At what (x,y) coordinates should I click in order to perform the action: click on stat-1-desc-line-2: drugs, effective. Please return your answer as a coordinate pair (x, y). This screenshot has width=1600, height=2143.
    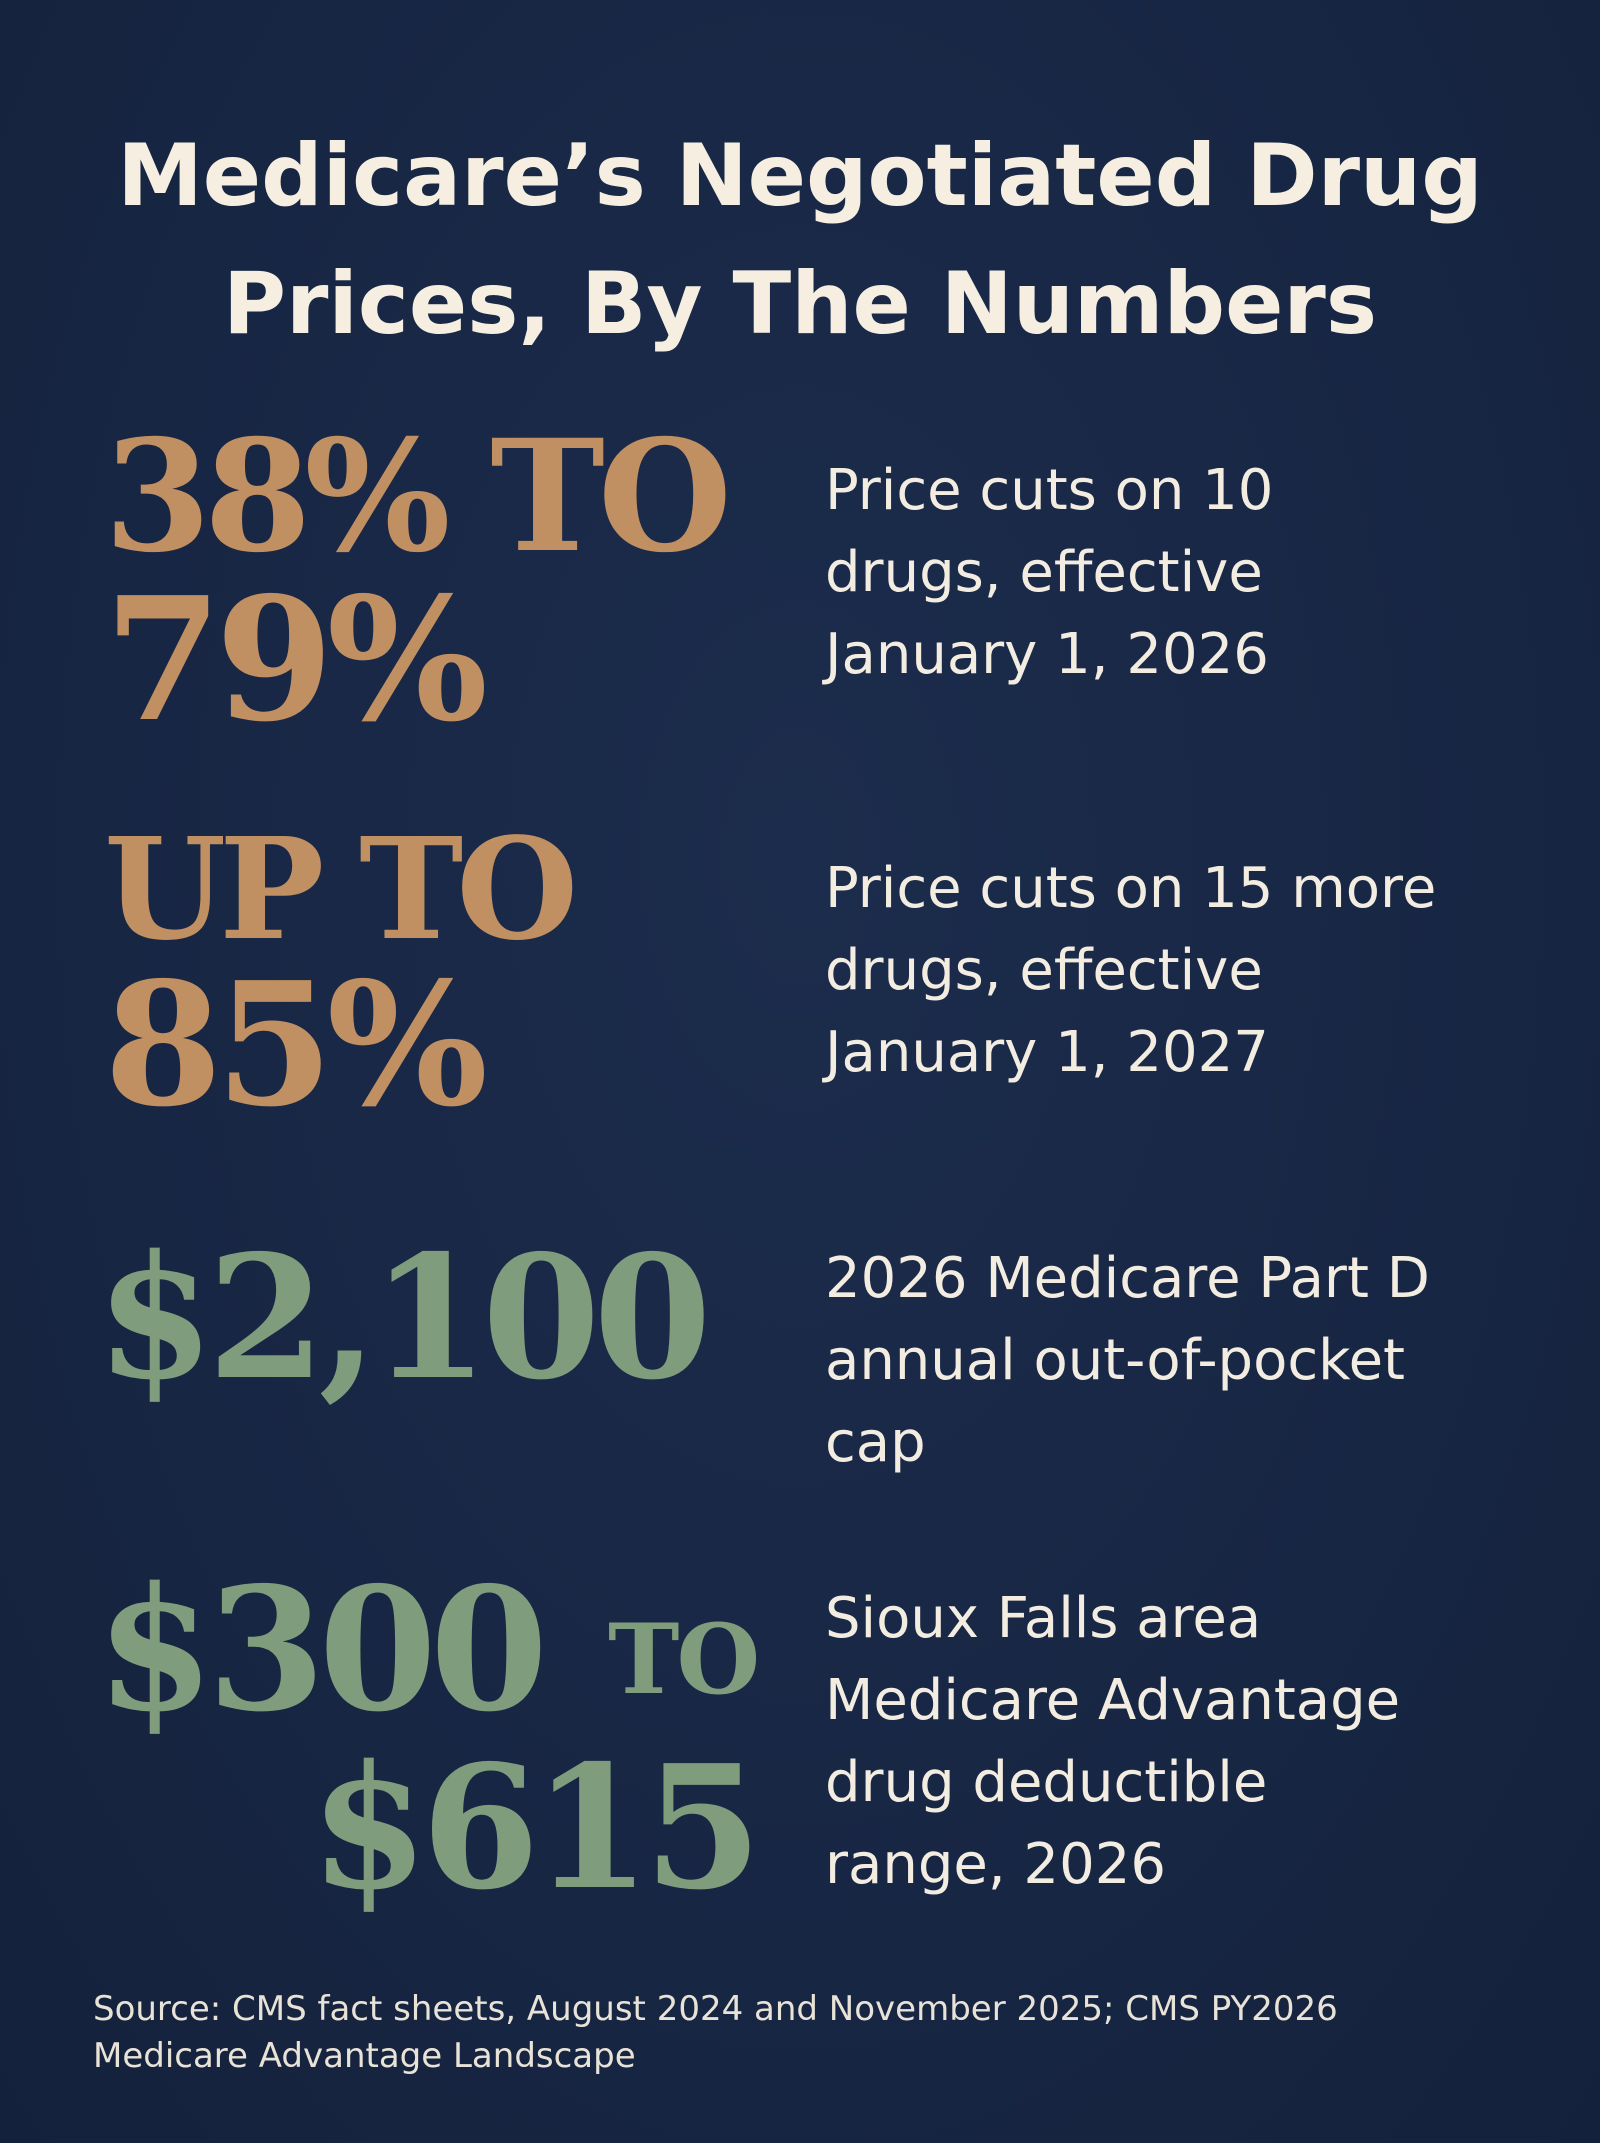
    Looking at the image, I should click on (1044, 572).